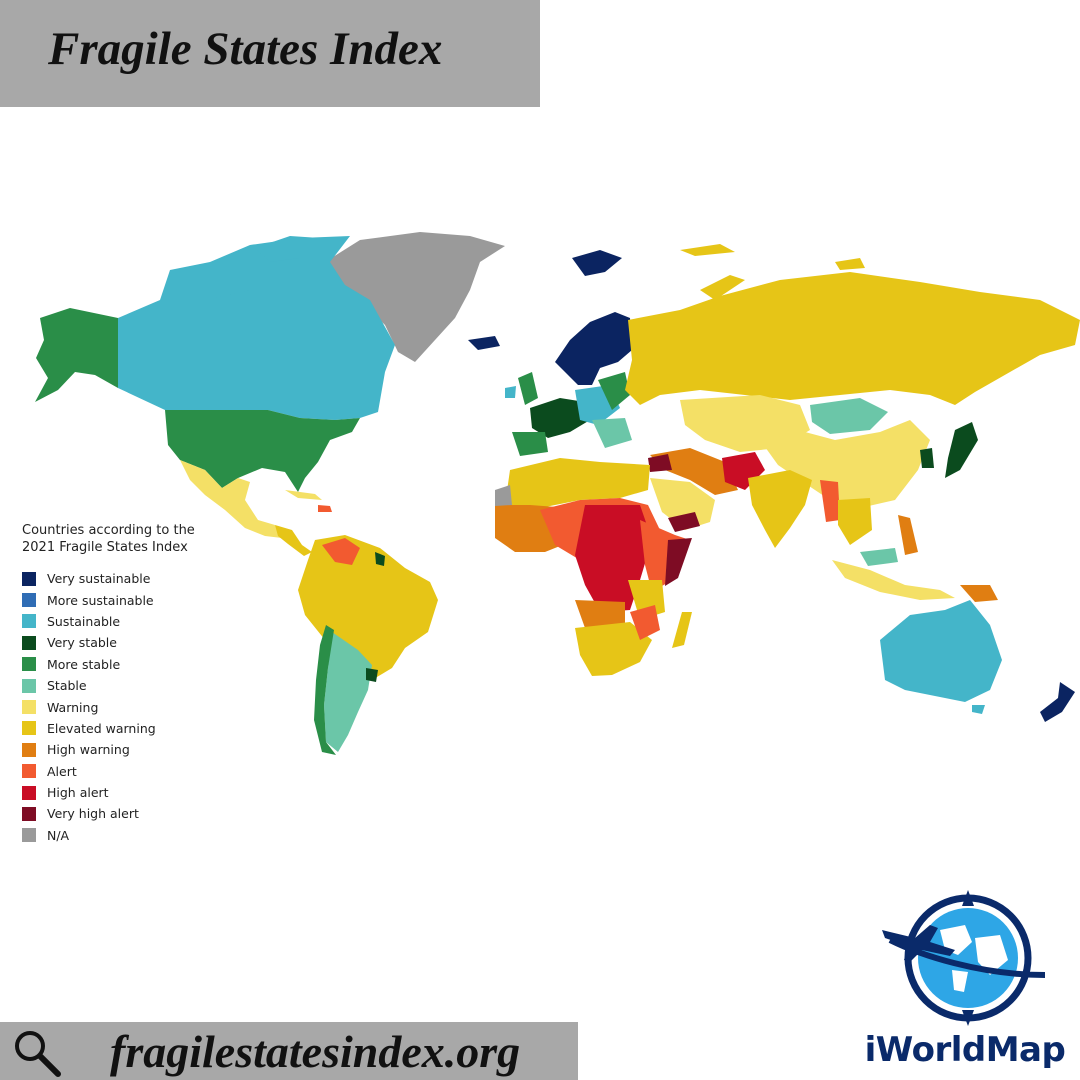 The image size is (1080, 1080). I want to click on venezuela, so click(341, 551).